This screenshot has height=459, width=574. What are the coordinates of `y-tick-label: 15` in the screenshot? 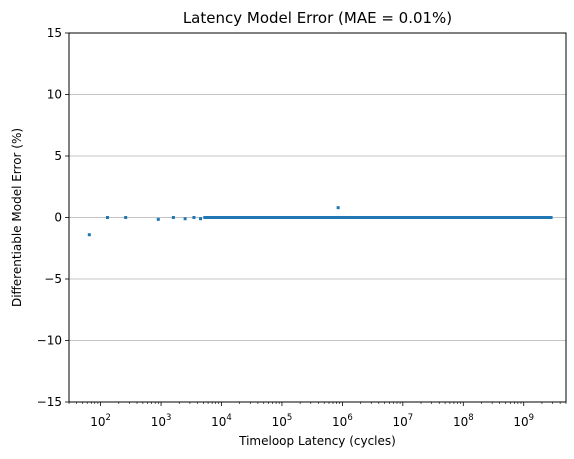 It's located at (54, 33).